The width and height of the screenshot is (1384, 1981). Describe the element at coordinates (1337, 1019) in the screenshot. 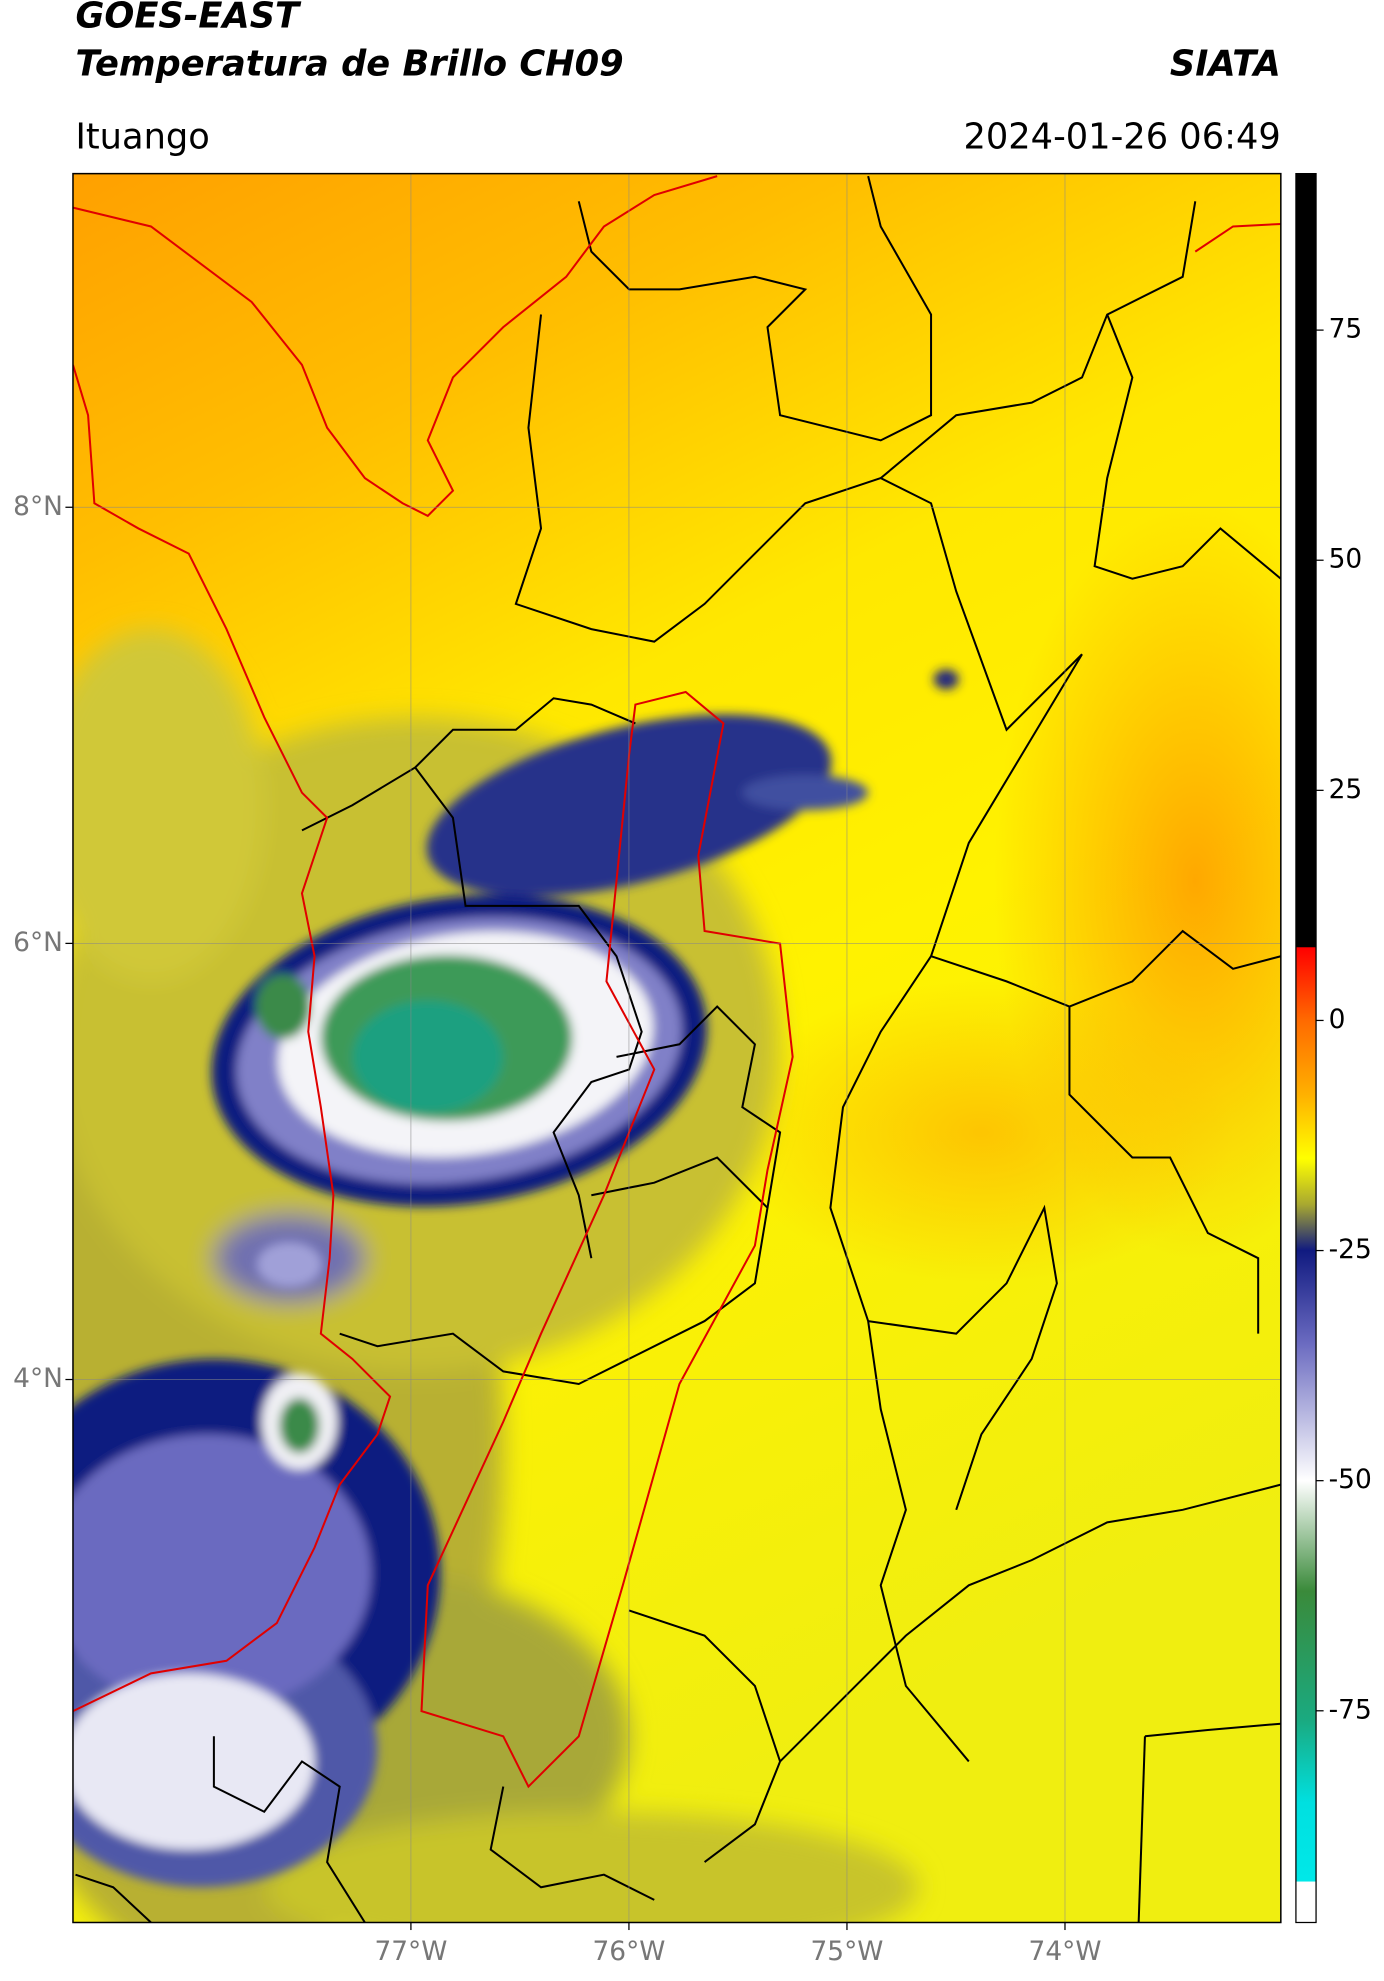

I see `colorbar-tick-label: 0` at that location.